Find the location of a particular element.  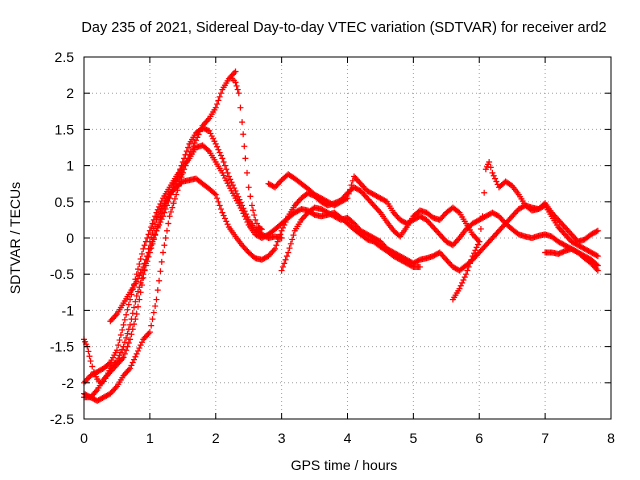

x-tick-label: 8 is located at coordinates (611, 438).